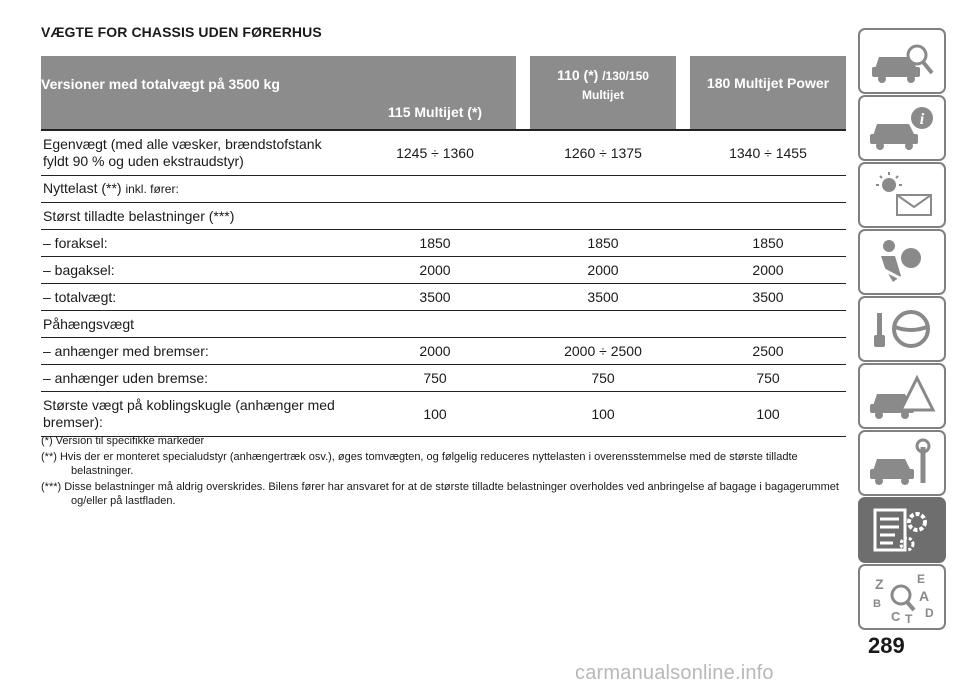  What do you see at coordinates (625, 76) in the screenshot?
I see `header-130-150-label: /130/150` at bounding box center [625, 76].